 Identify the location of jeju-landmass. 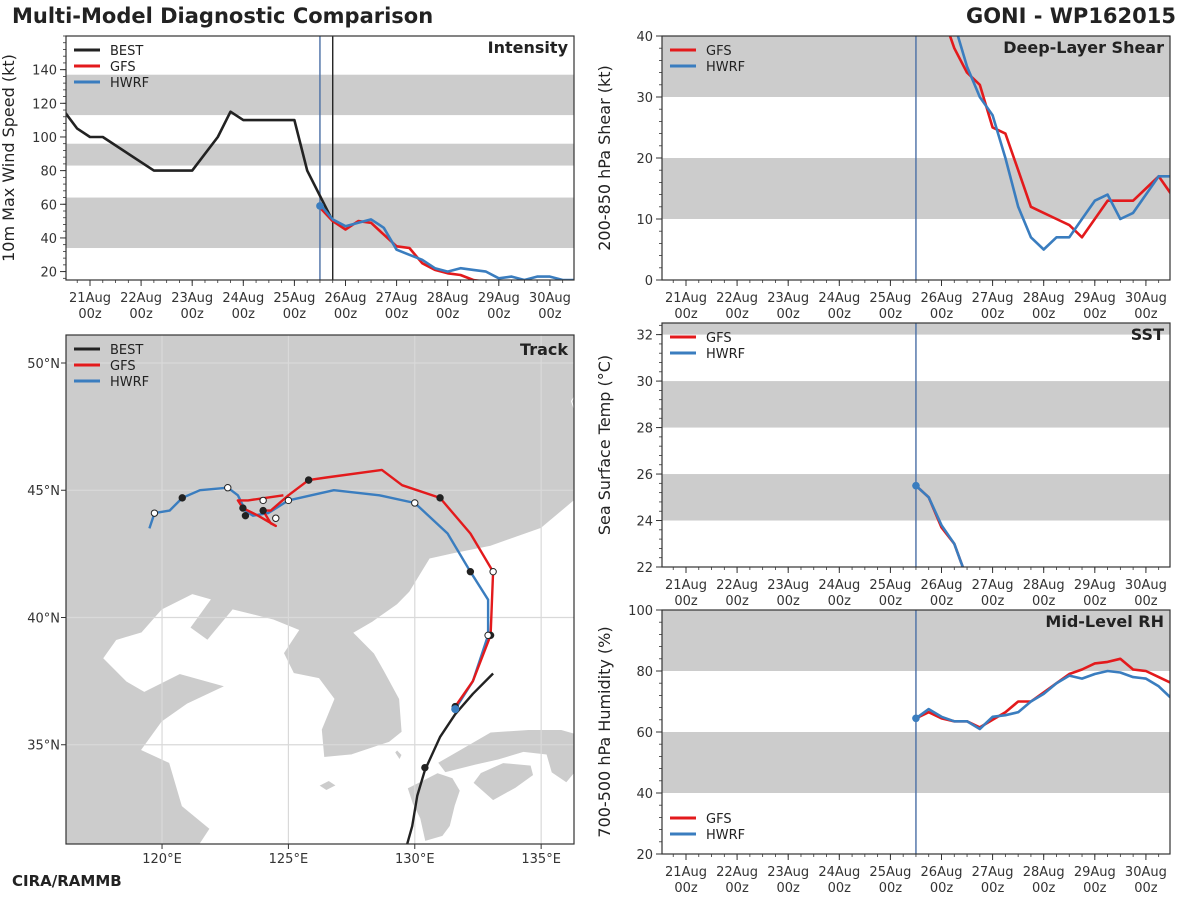
(327, 785).